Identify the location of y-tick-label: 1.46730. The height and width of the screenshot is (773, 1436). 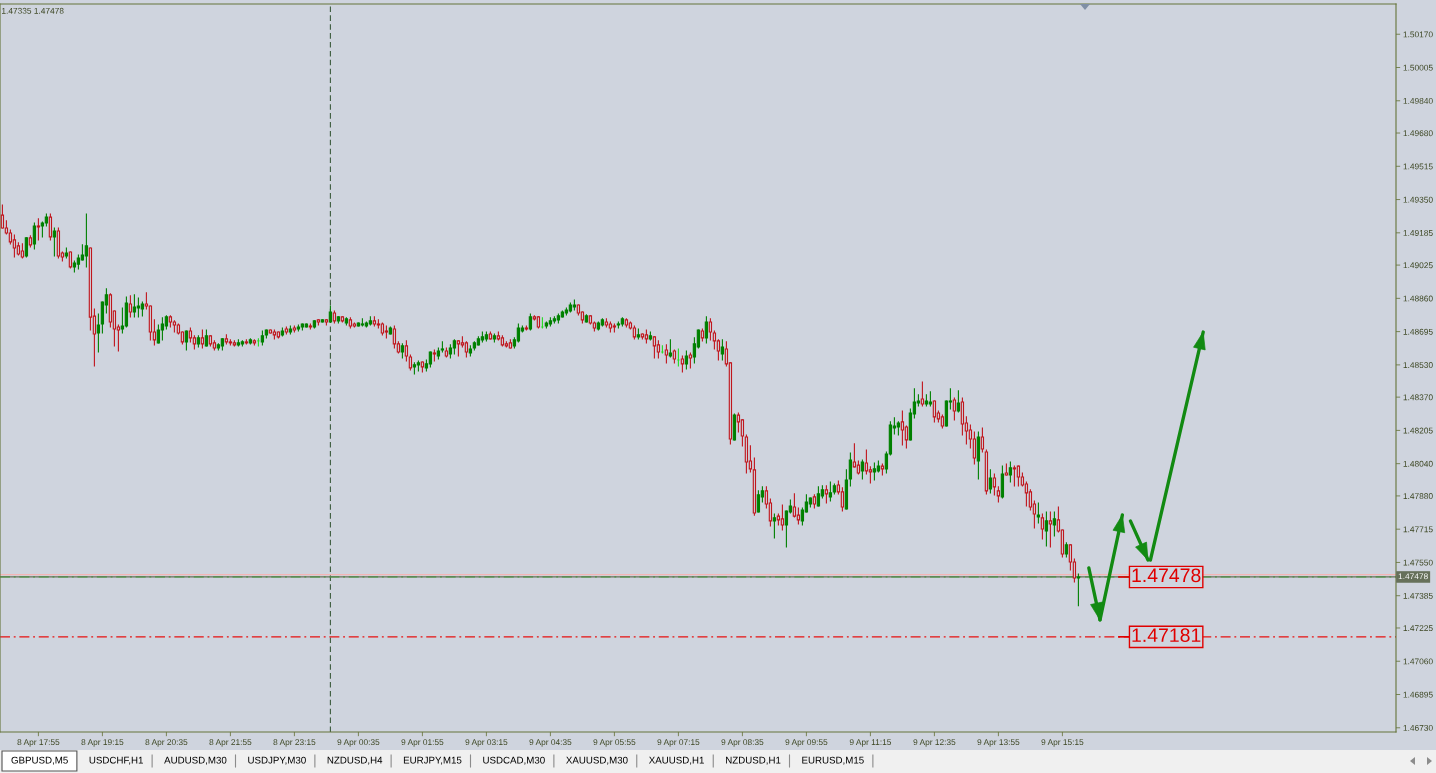
(1418, 727).